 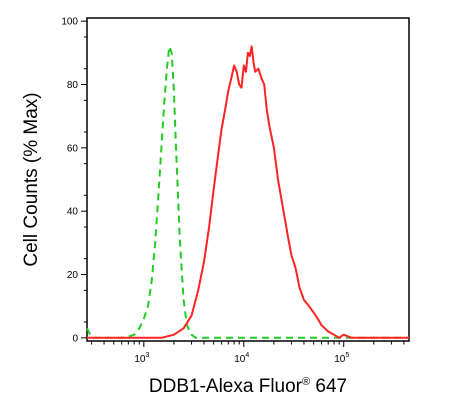 What do you see at coordinates (241, 358) in the screenshot?
I see `x-tick-label: 10⁴` at bounding box center [241, 358].